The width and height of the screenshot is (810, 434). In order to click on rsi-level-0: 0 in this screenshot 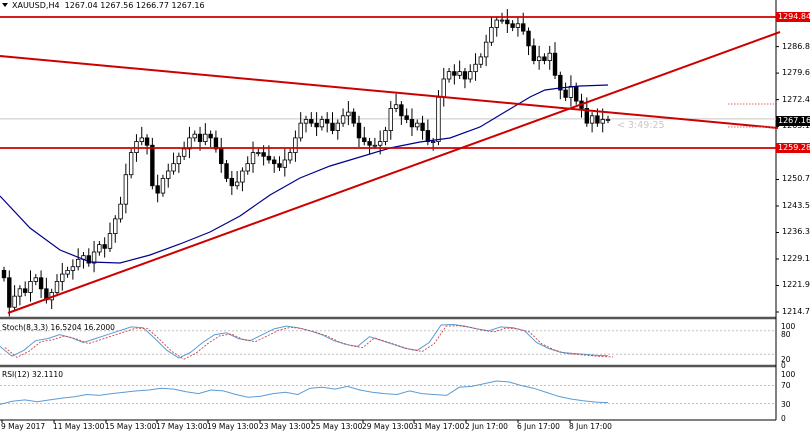, I will do `click(783, 418)`.